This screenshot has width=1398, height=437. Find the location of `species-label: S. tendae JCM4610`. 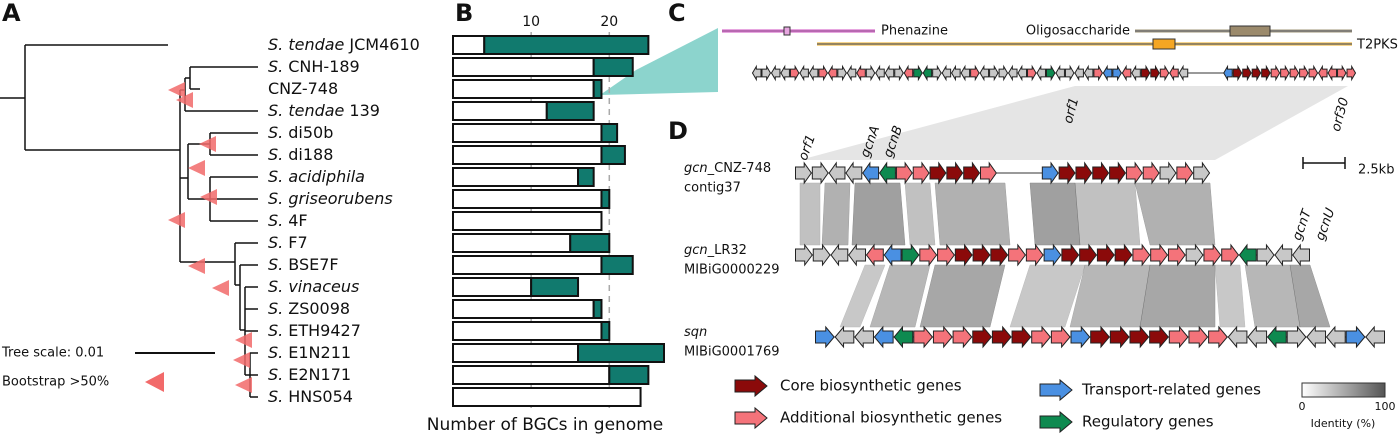

species-label: S. tendae JCM4610 is located at coordinates (344, 44).